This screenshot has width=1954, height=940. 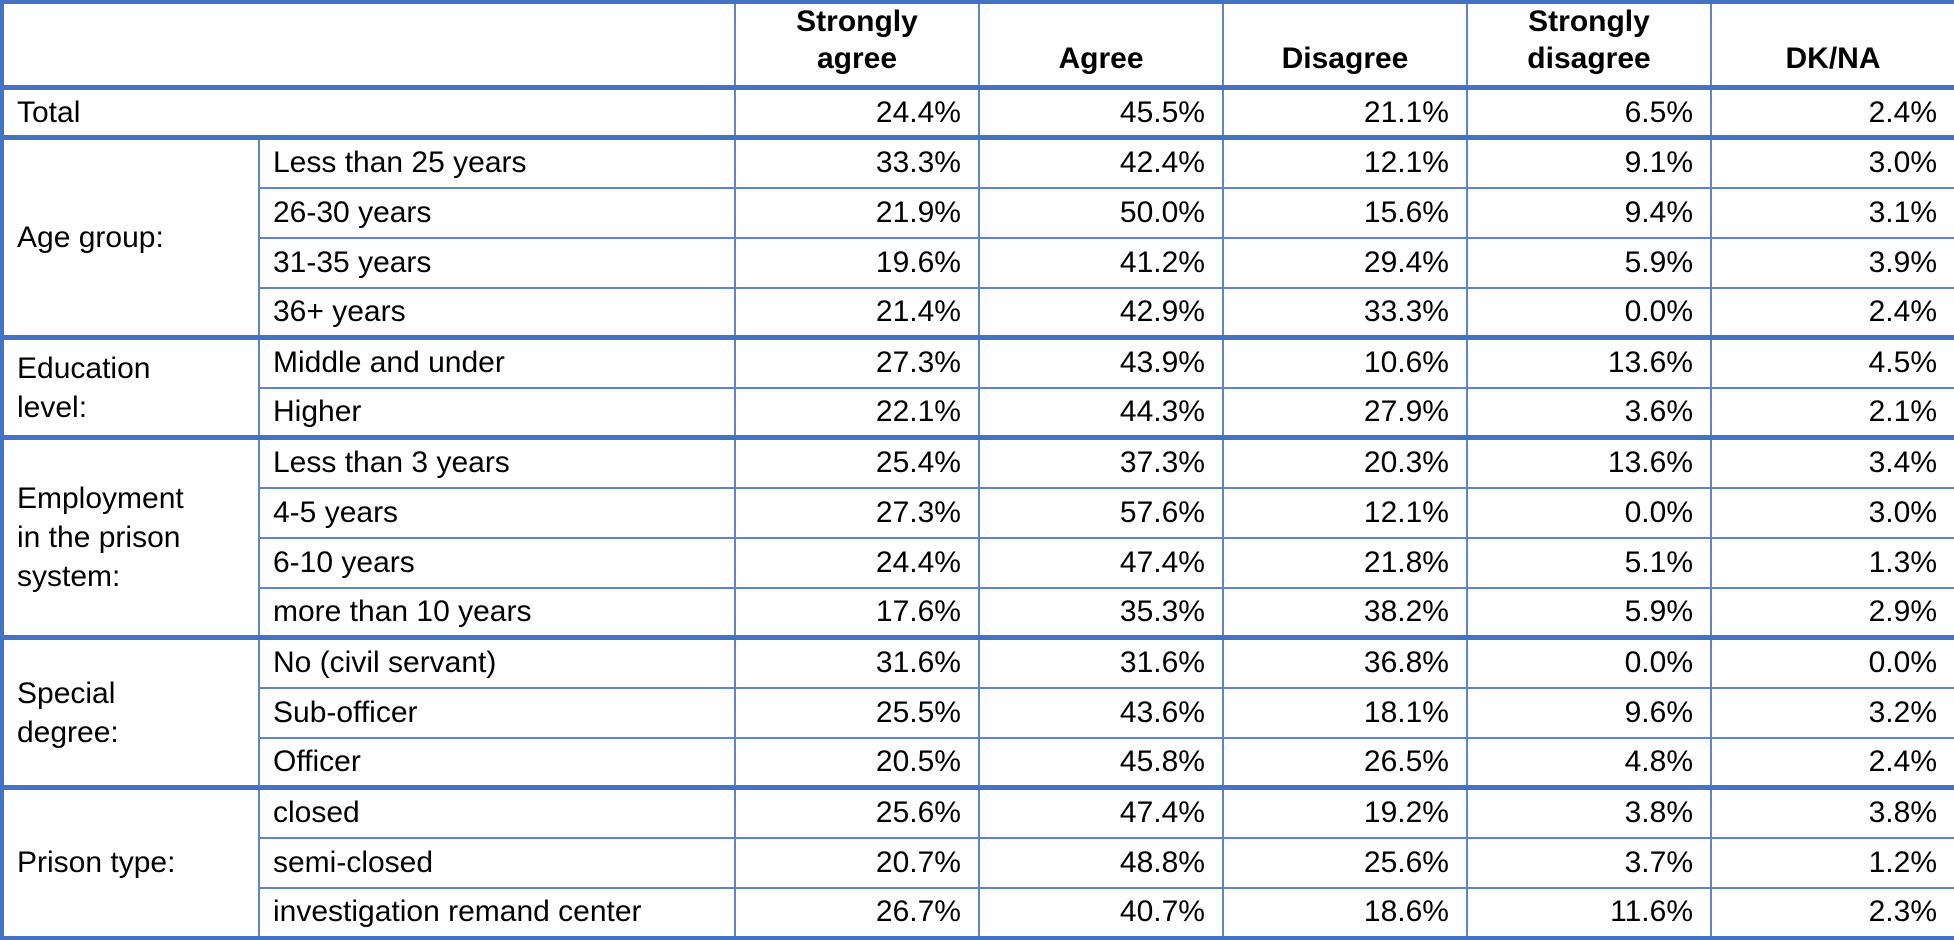 What do you see at coordinates (497, 162) in the screenshot?
I see `row-label: Less than 25 years` at bounding box center [497, 162].